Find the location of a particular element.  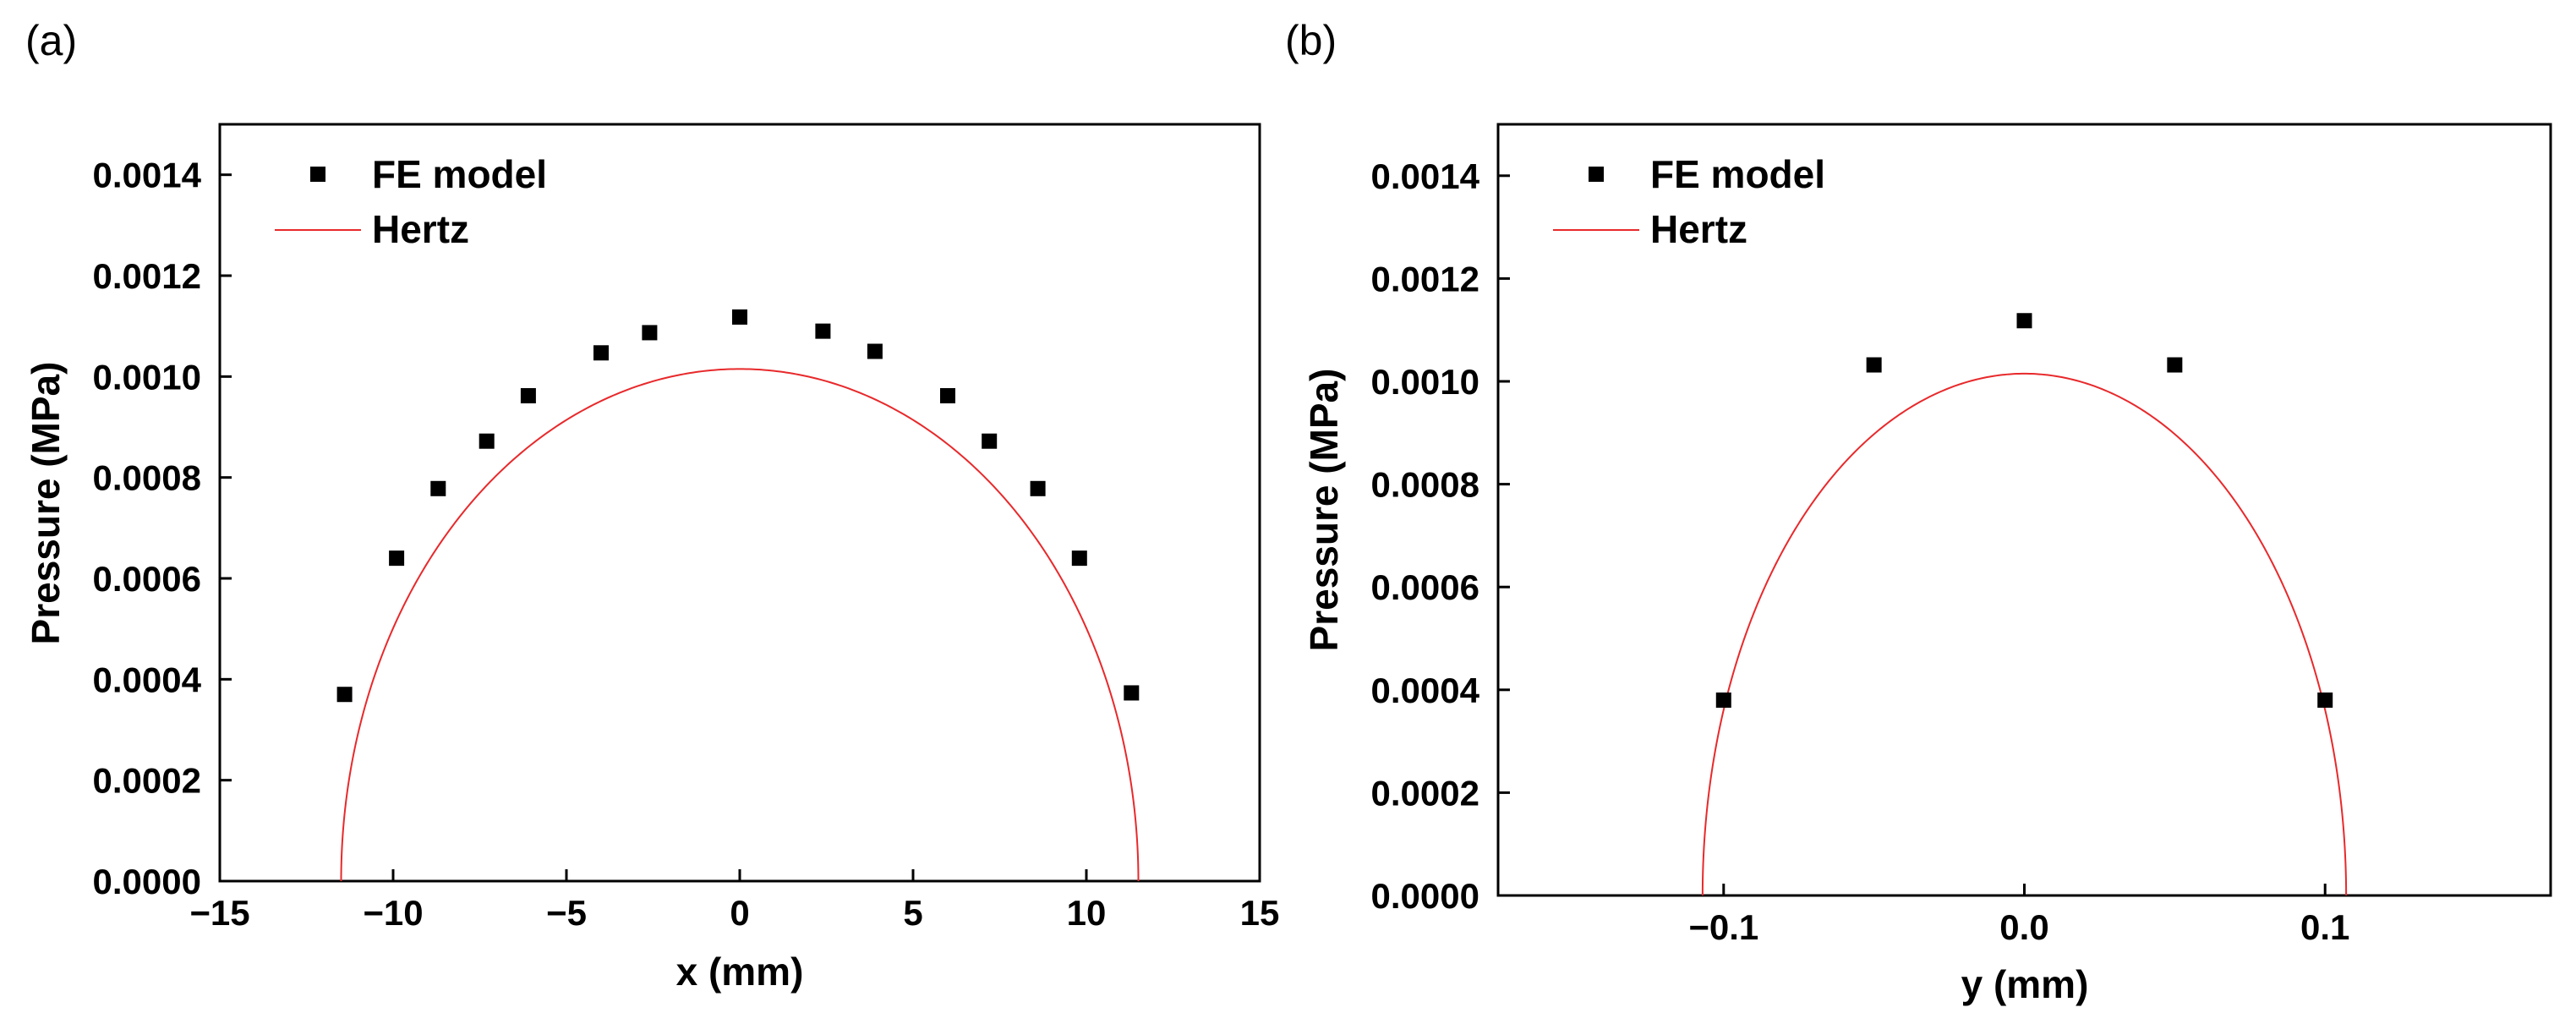

x-tick-label-a: 10 is located at coordinates (1087, 913).